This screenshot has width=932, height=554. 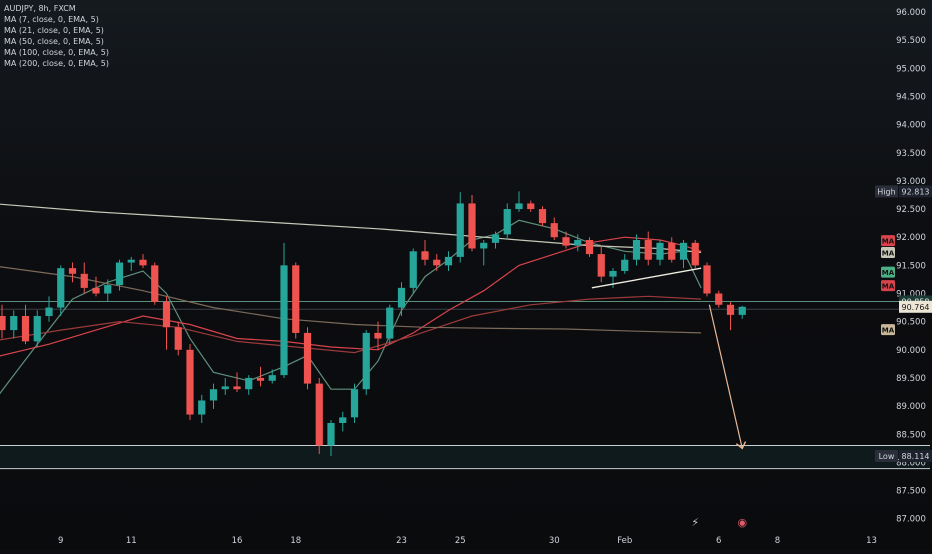 I want to click on projection-arrow, so click(x=725, y=376).